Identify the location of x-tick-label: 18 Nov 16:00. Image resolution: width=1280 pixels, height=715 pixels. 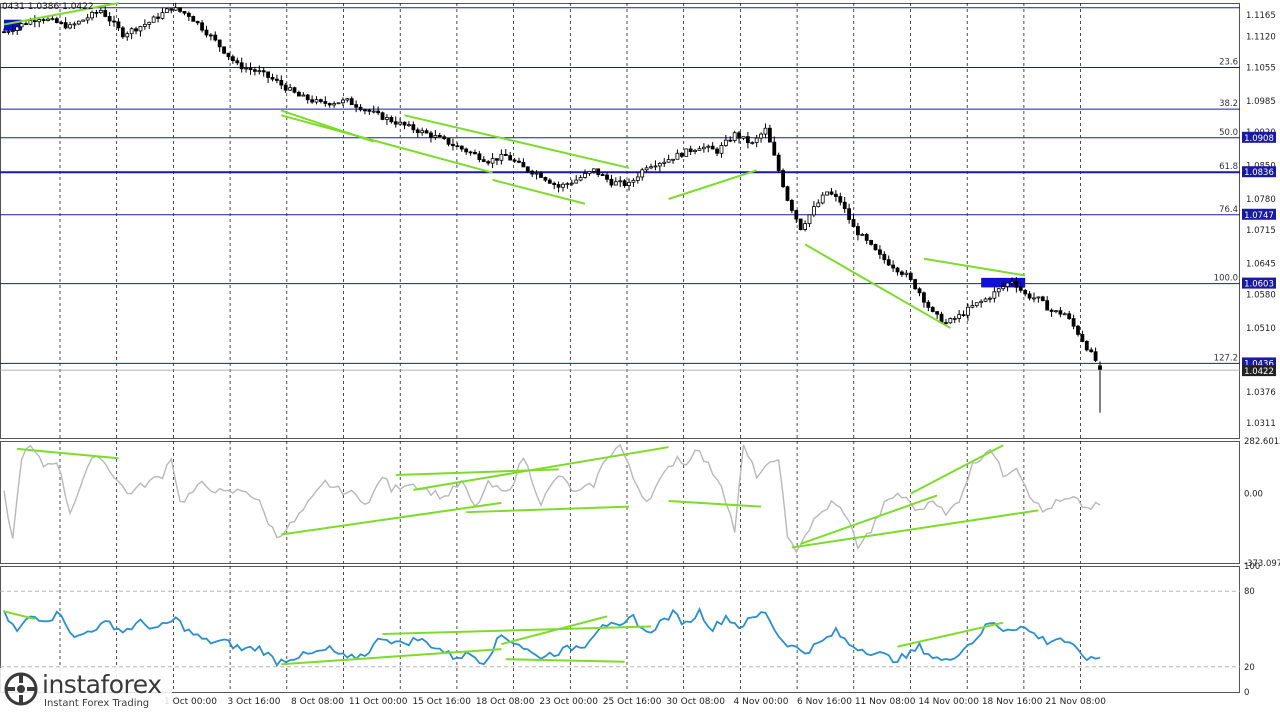
(1012, 702).